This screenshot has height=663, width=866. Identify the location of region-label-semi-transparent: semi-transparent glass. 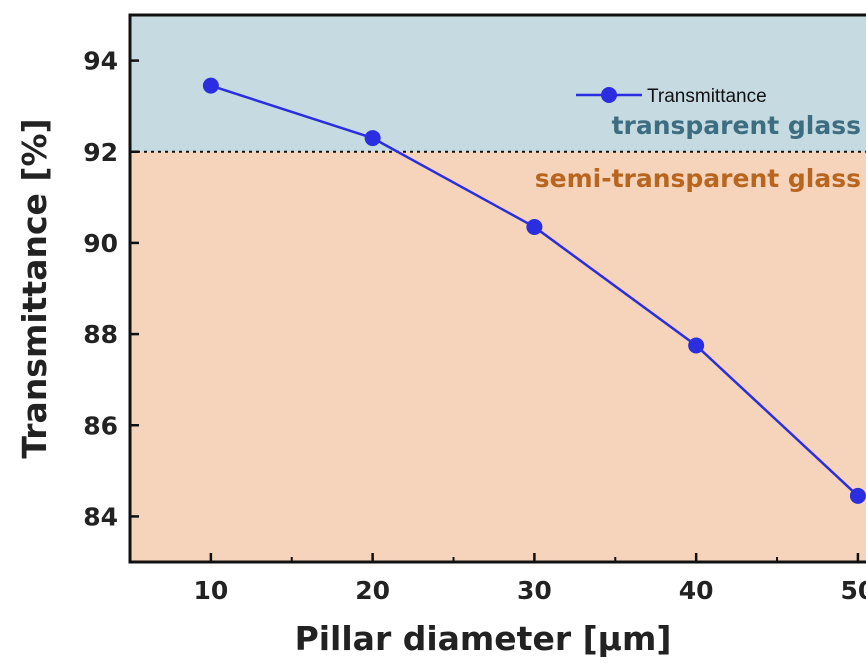
(698, 178).